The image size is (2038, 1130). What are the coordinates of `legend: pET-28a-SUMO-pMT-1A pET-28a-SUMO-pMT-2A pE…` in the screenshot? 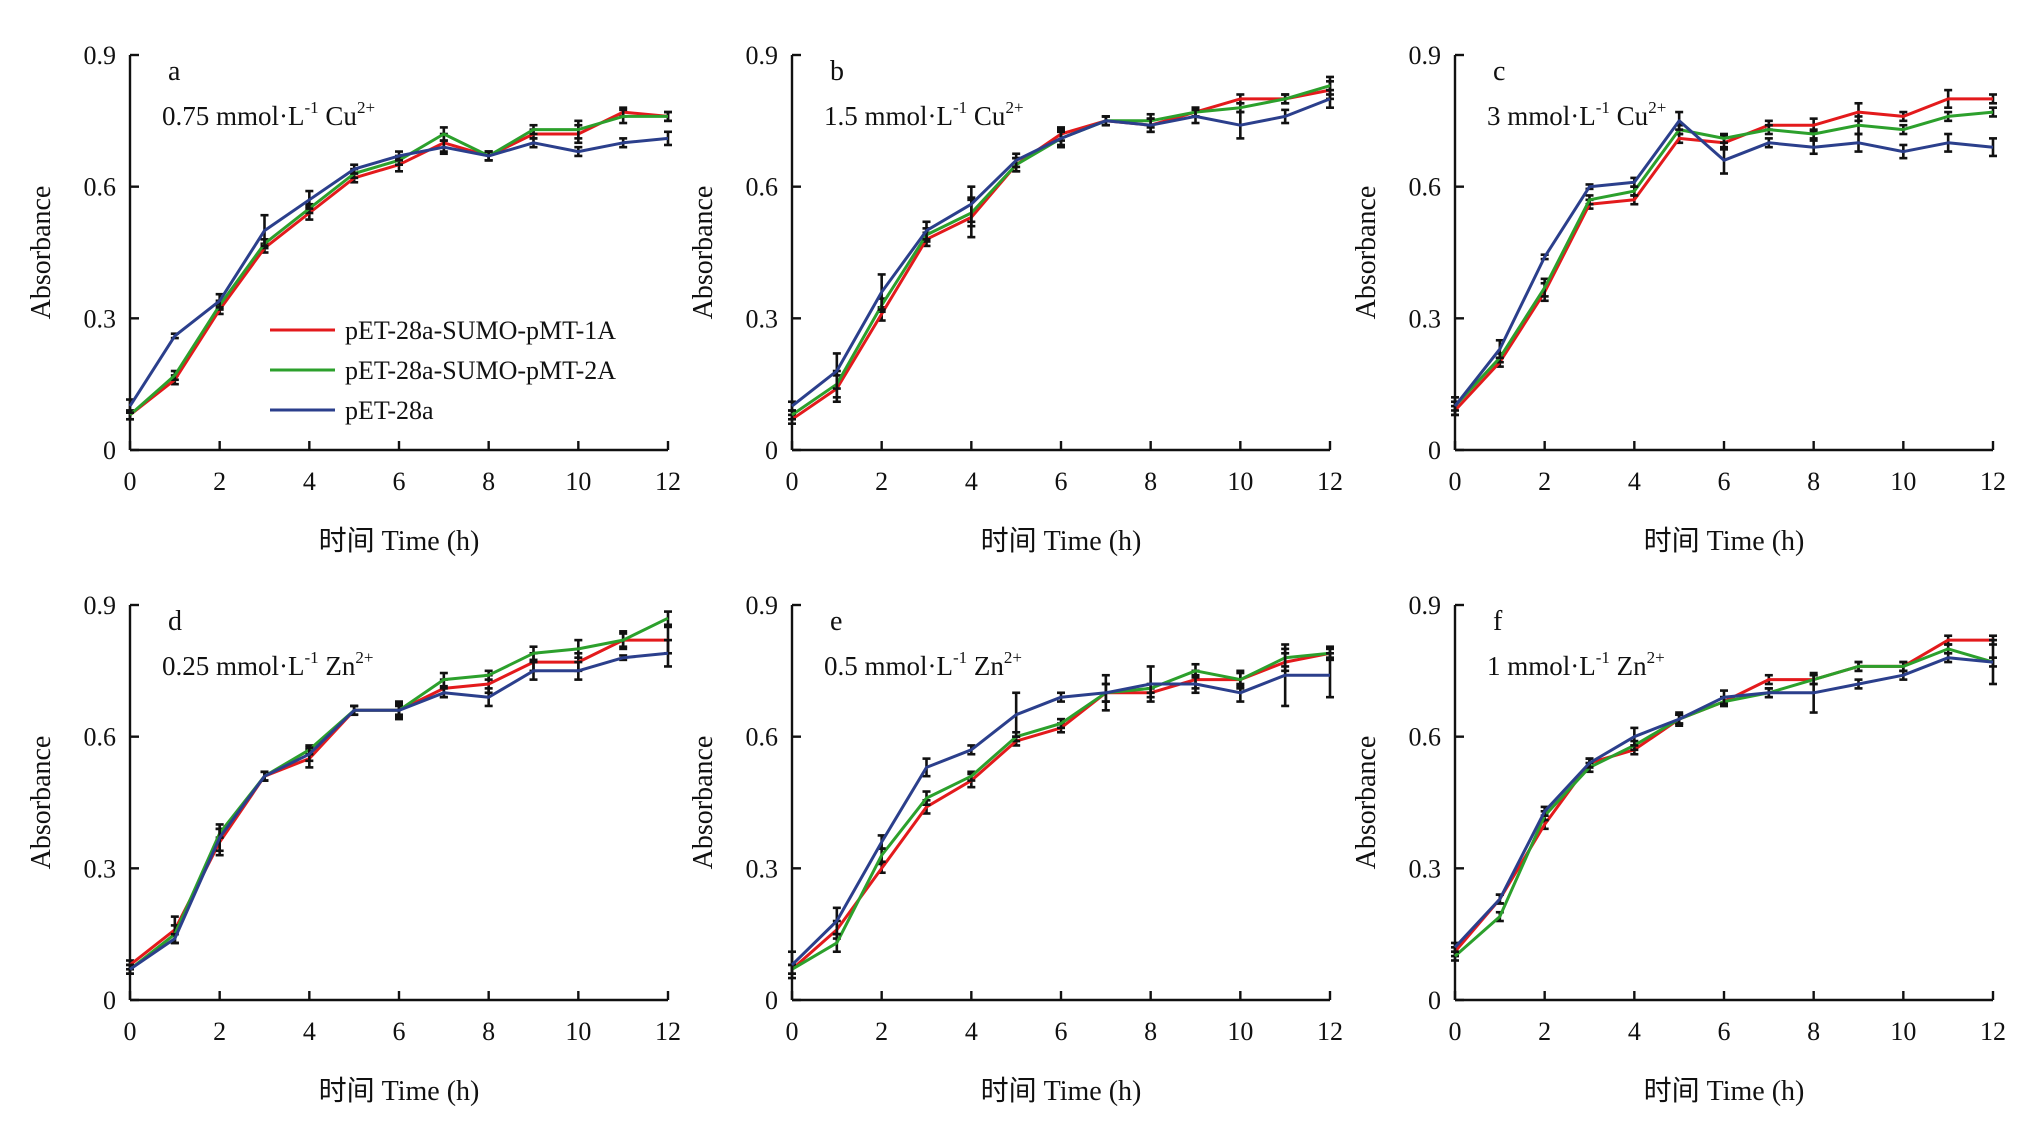 It's located at (443, 370).